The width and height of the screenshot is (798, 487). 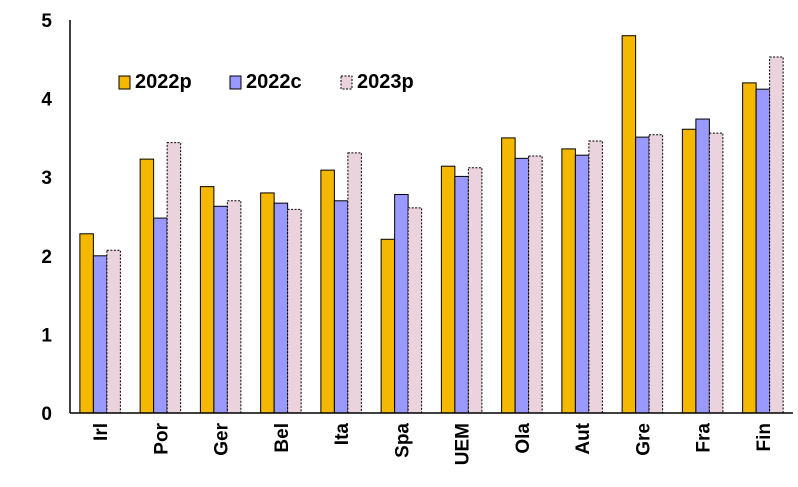 I want to click on y-tick-label: 3, so click(x=46, y=178).